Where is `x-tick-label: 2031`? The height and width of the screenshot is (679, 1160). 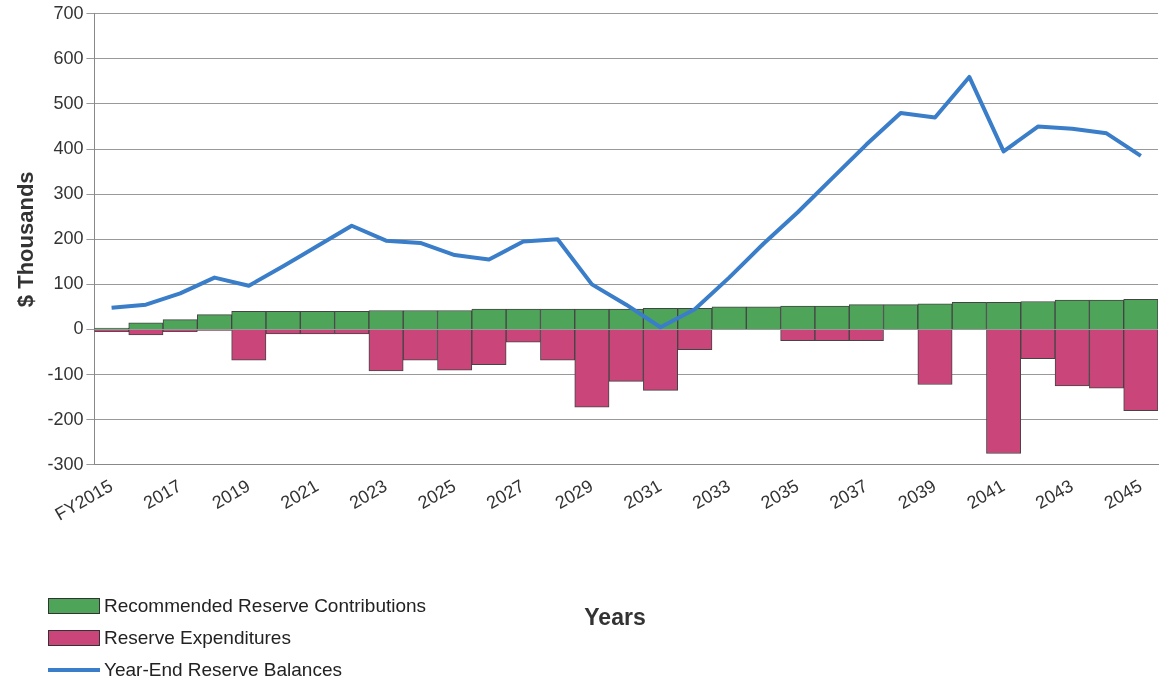 x-tick-label: 2031 is located at coordinates (643, 494).